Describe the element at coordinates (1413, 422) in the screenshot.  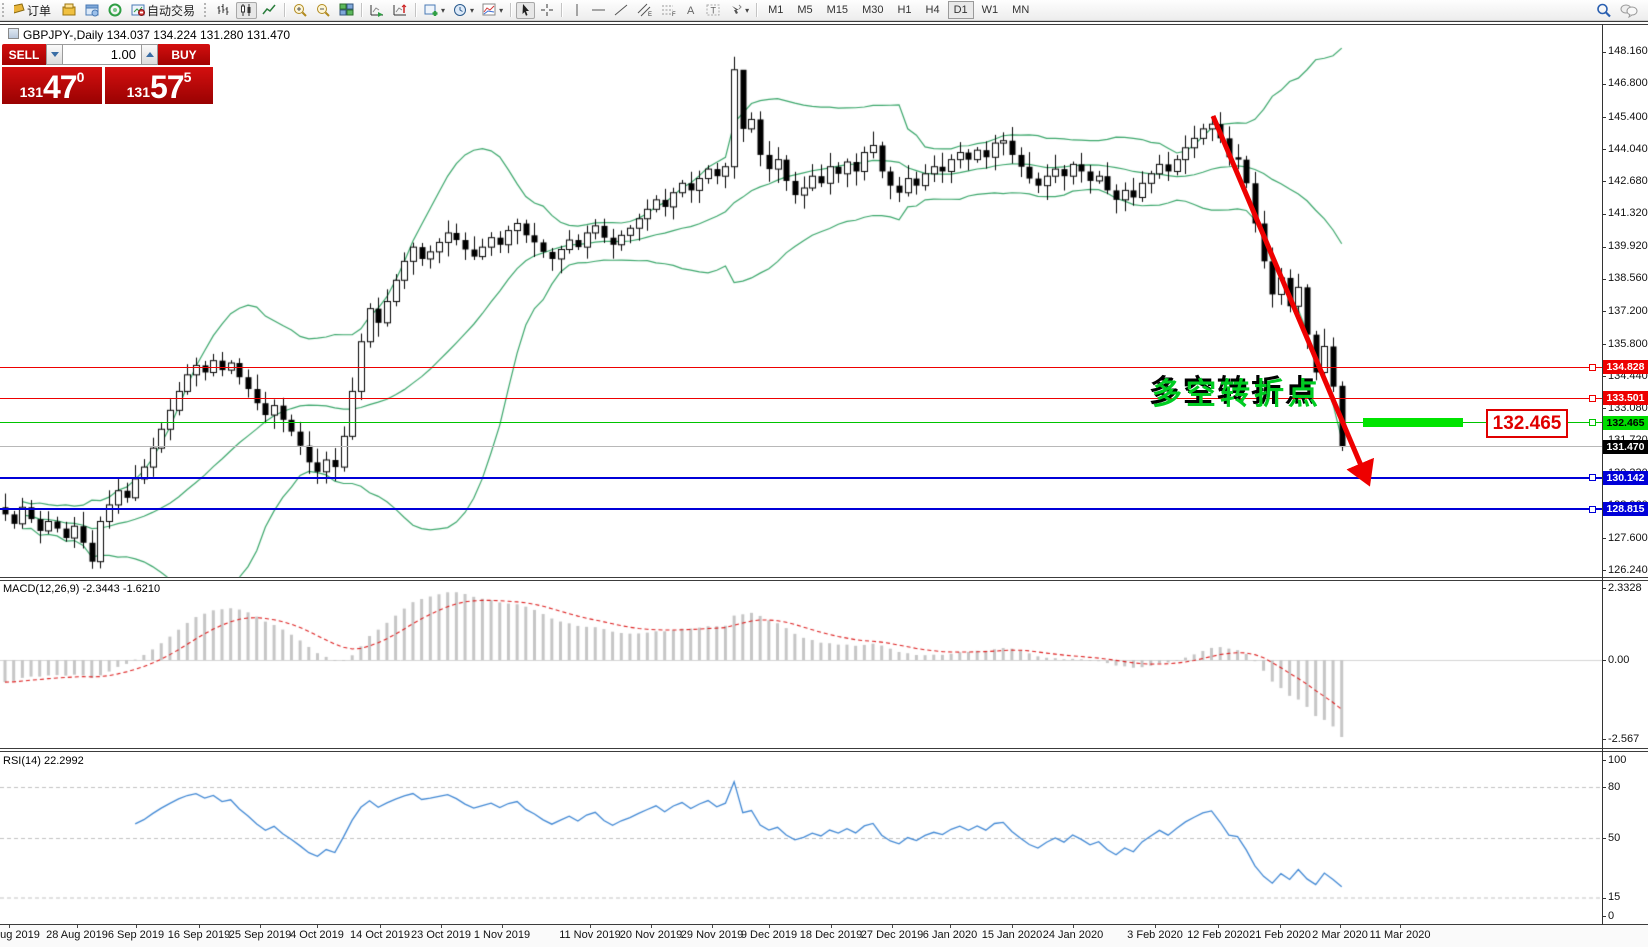
I see `green-highlight-zone` at that location.